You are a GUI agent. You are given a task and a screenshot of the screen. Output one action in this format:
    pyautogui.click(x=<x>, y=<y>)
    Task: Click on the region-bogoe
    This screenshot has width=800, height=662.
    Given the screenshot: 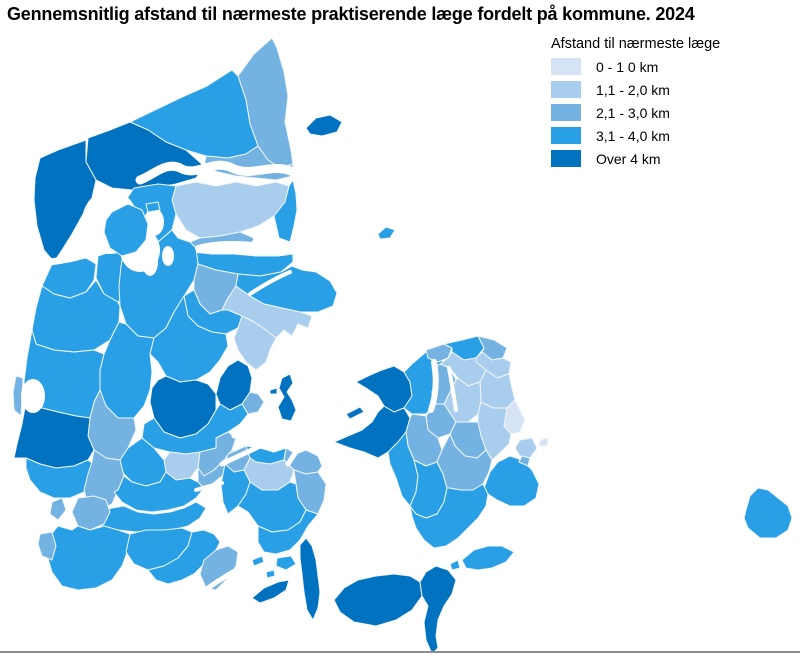 What is the action you would take?
    pyautogui.click(x=455, y=565)
    